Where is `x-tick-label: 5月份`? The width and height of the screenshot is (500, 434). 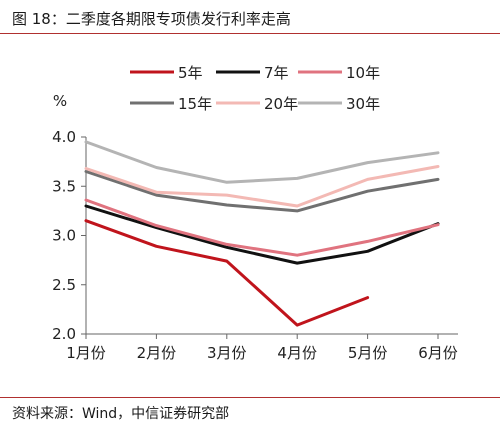
x-tick-label: 5月份 is located at coordinates (368, 353).